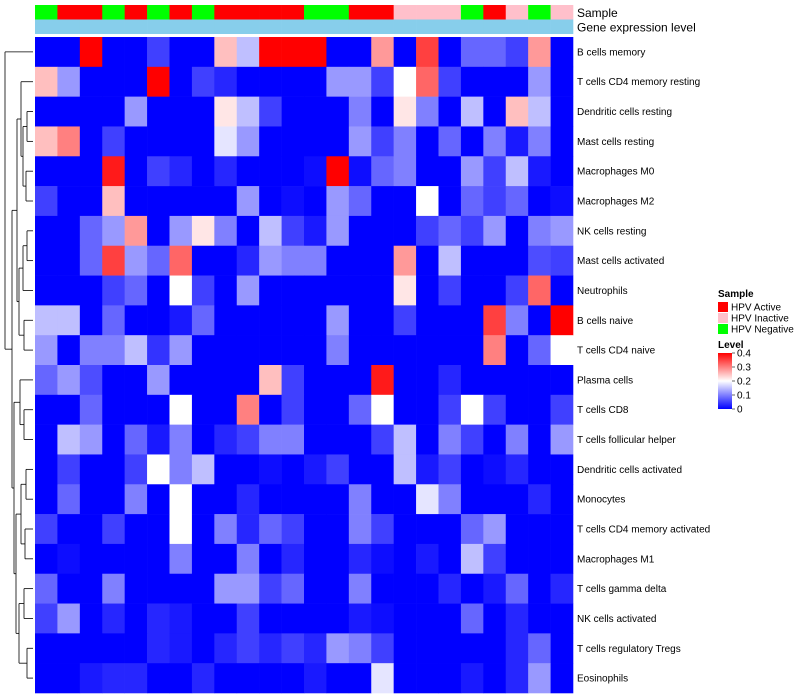 The image size is (800, 700). I want to click on annotation-tracks, so click(304, 19).